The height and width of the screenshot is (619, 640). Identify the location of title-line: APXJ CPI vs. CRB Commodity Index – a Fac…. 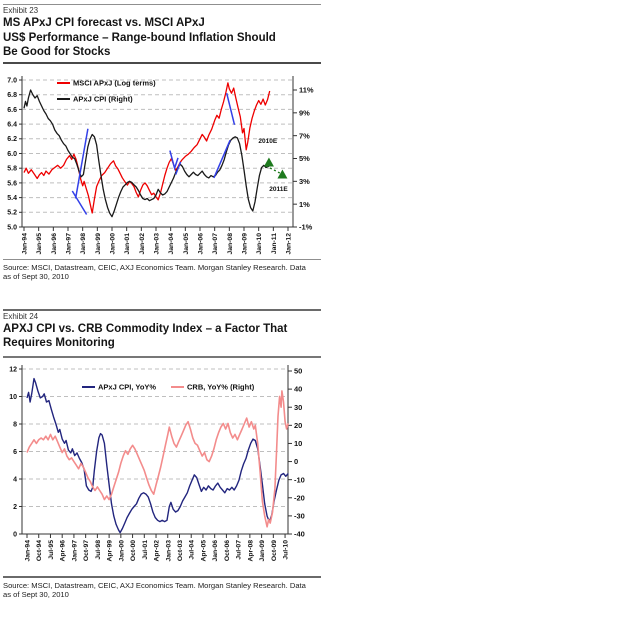
(145, 328).